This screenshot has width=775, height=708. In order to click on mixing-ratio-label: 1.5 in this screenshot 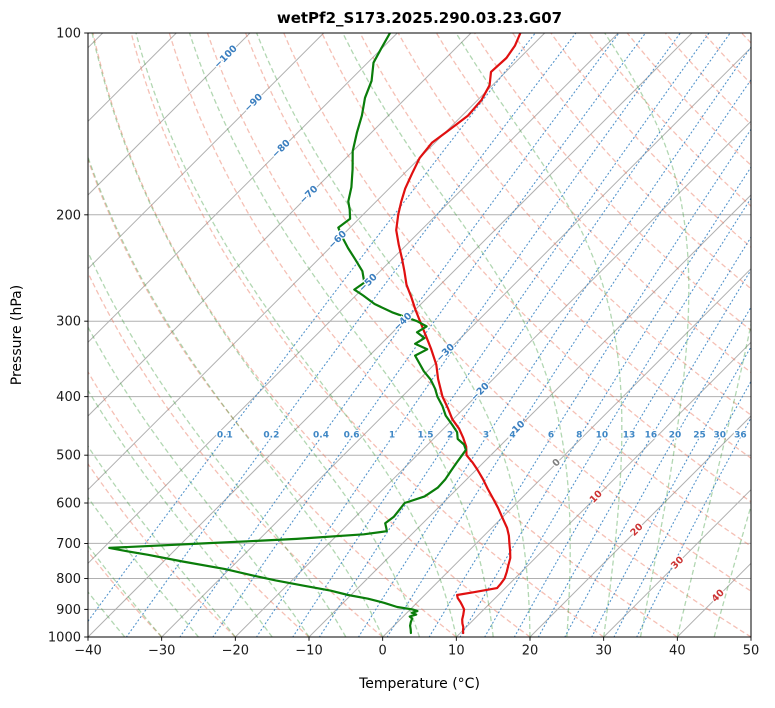, I will do `click(426, 435)`.